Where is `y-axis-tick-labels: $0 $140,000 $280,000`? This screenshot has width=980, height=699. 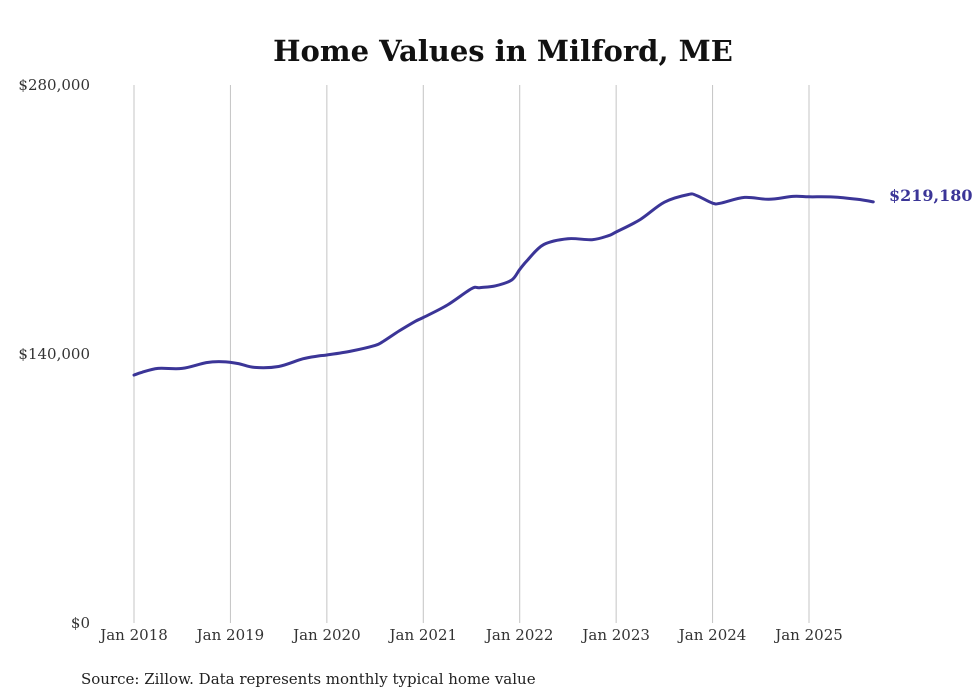
y-axis-tick-labels: $0 $140,000 $280,000 is located at coordinates (54, 354).